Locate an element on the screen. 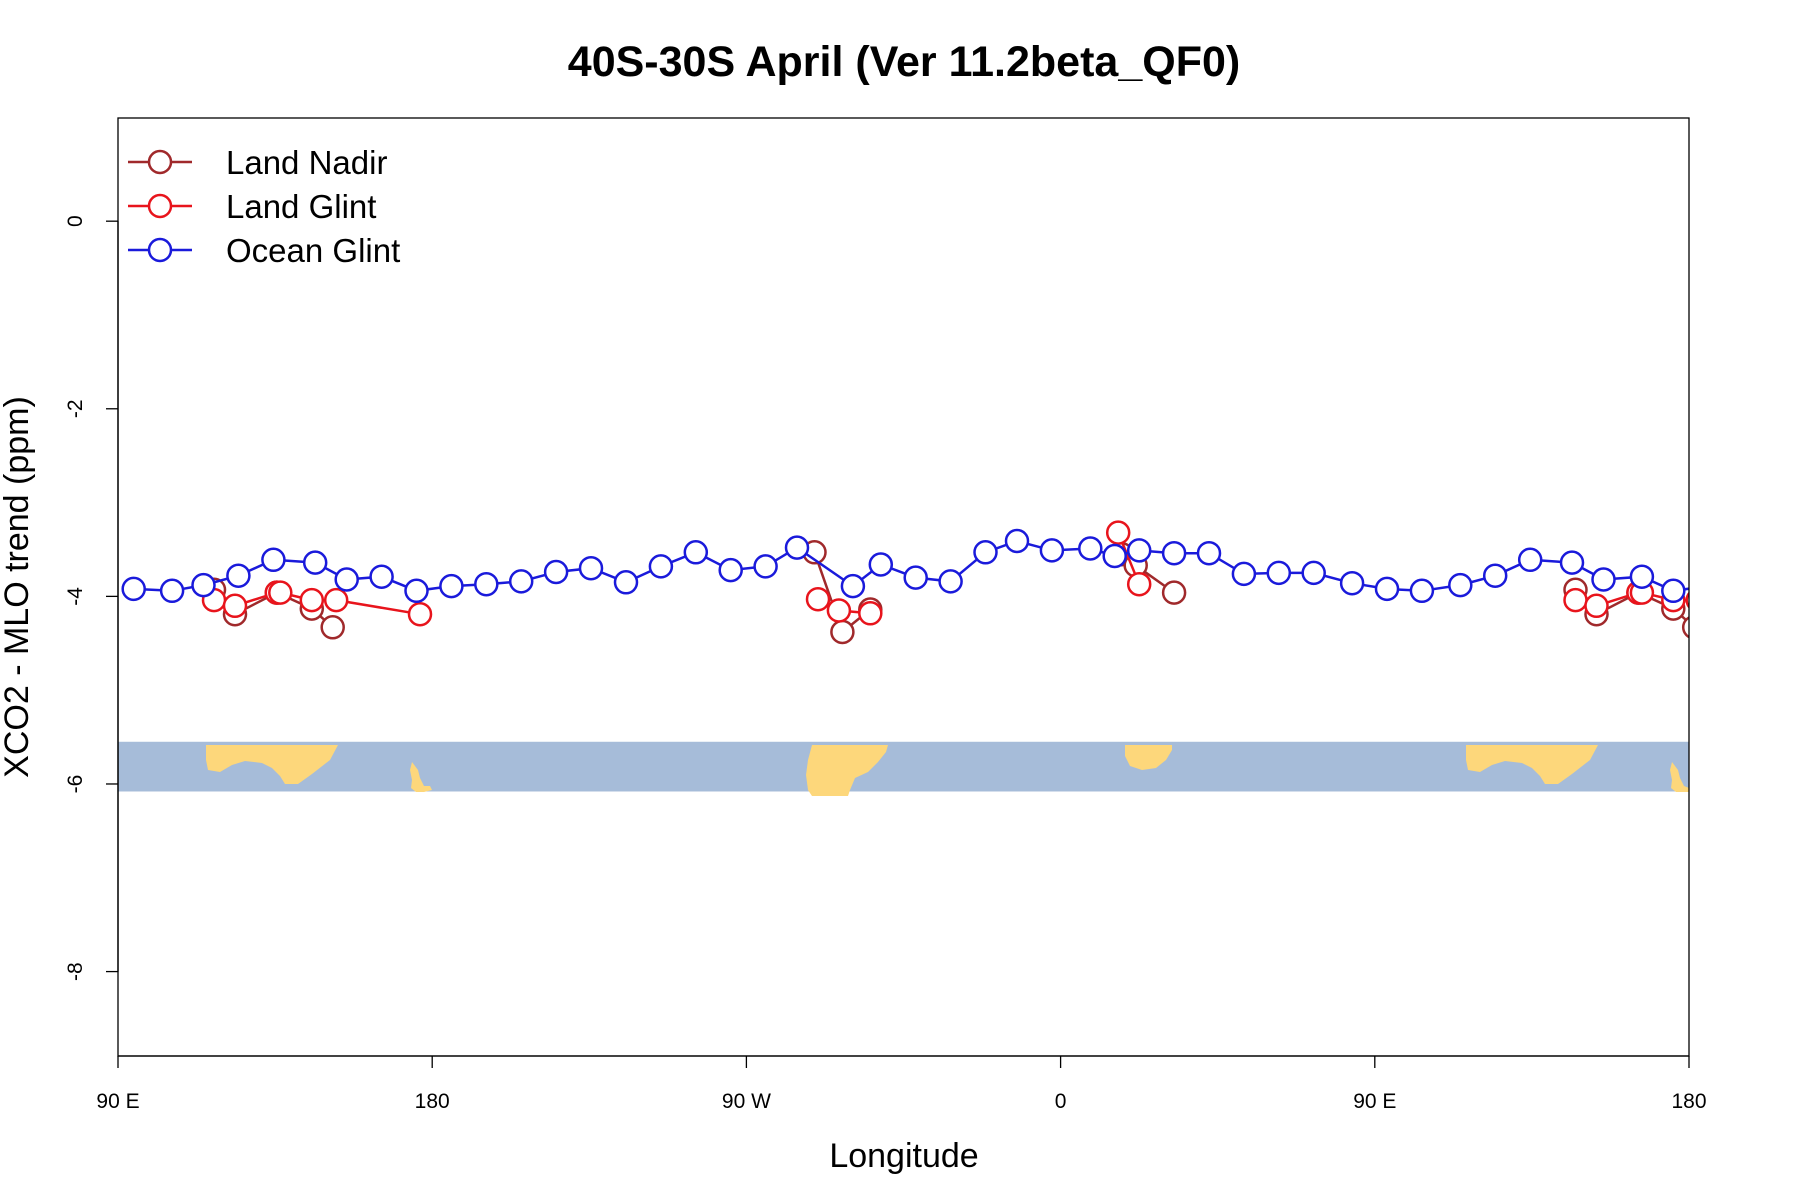 This screenshot has width=1800, height=1200. map-ocean is located at coordinates (903, 766).